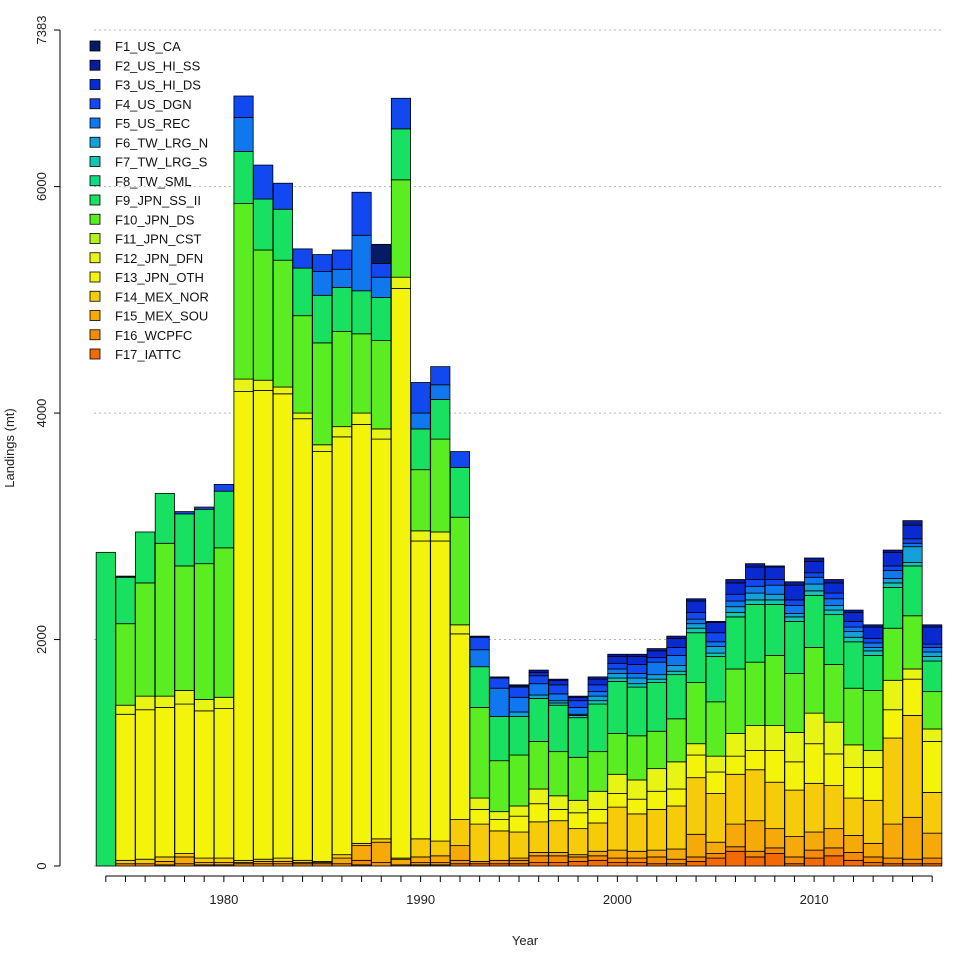 This screenshot has height=970, width=959. I want to click on legend-label: F15_MEX_SOU, so click(161, 316).